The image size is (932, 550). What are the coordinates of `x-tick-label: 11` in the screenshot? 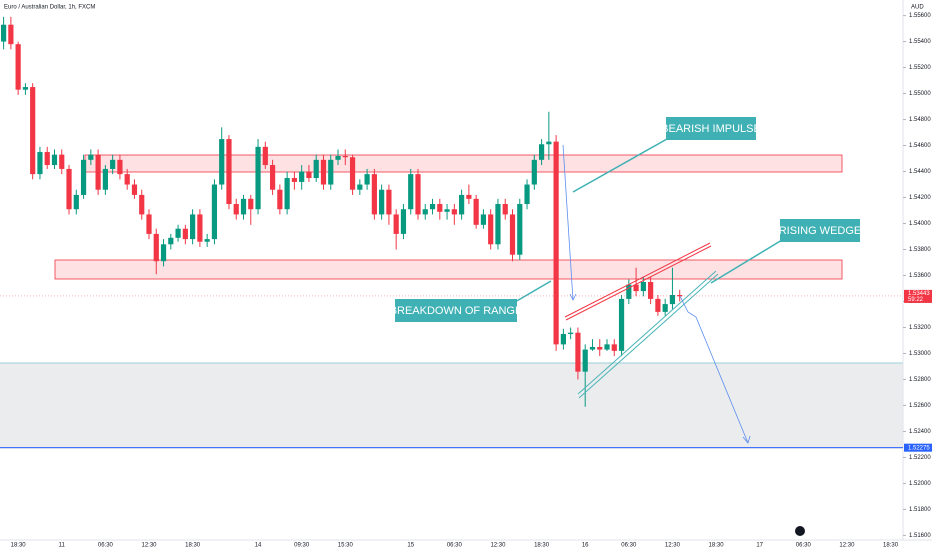 It's located at (62, 546).